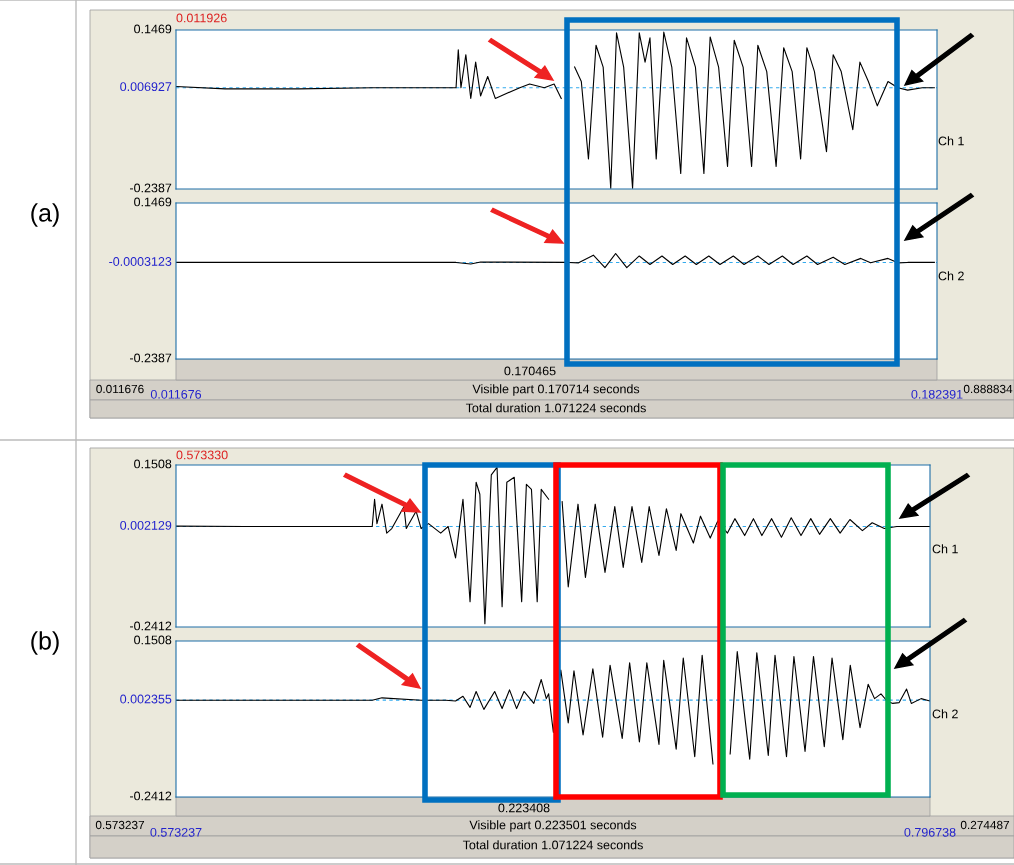 The image size is (1014, 865). Describe the element at coordinates (988, 389) in the screenshot. I see `text: 0.888834` at that location.